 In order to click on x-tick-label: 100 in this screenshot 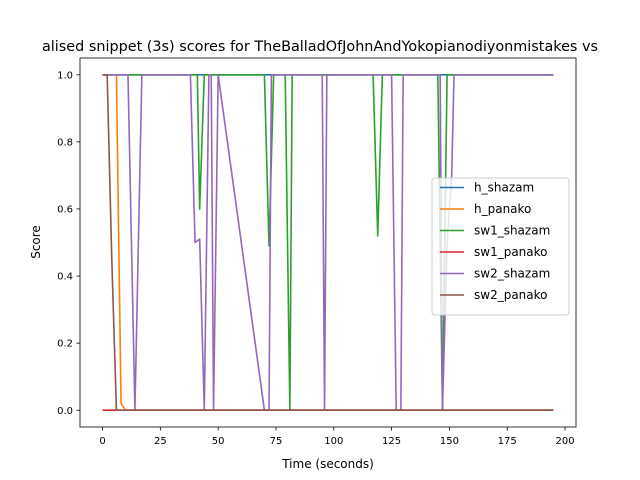, I will do `click(333, 441)`.